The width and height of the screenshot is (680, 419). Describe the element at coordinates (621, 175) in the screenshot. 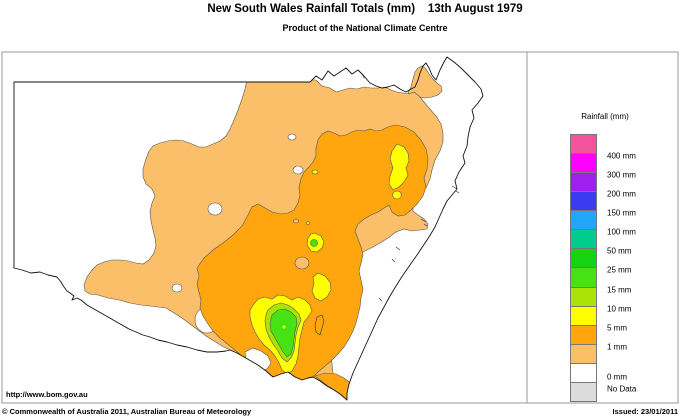

I see `legend-label-300-mm: 300 mm` at that location.